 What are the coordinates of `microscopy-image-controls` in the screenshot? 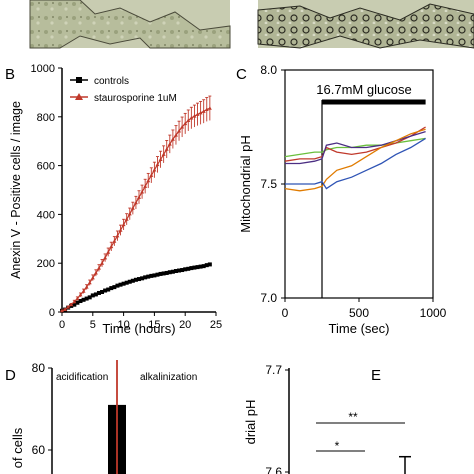 It's located at (130, 24).